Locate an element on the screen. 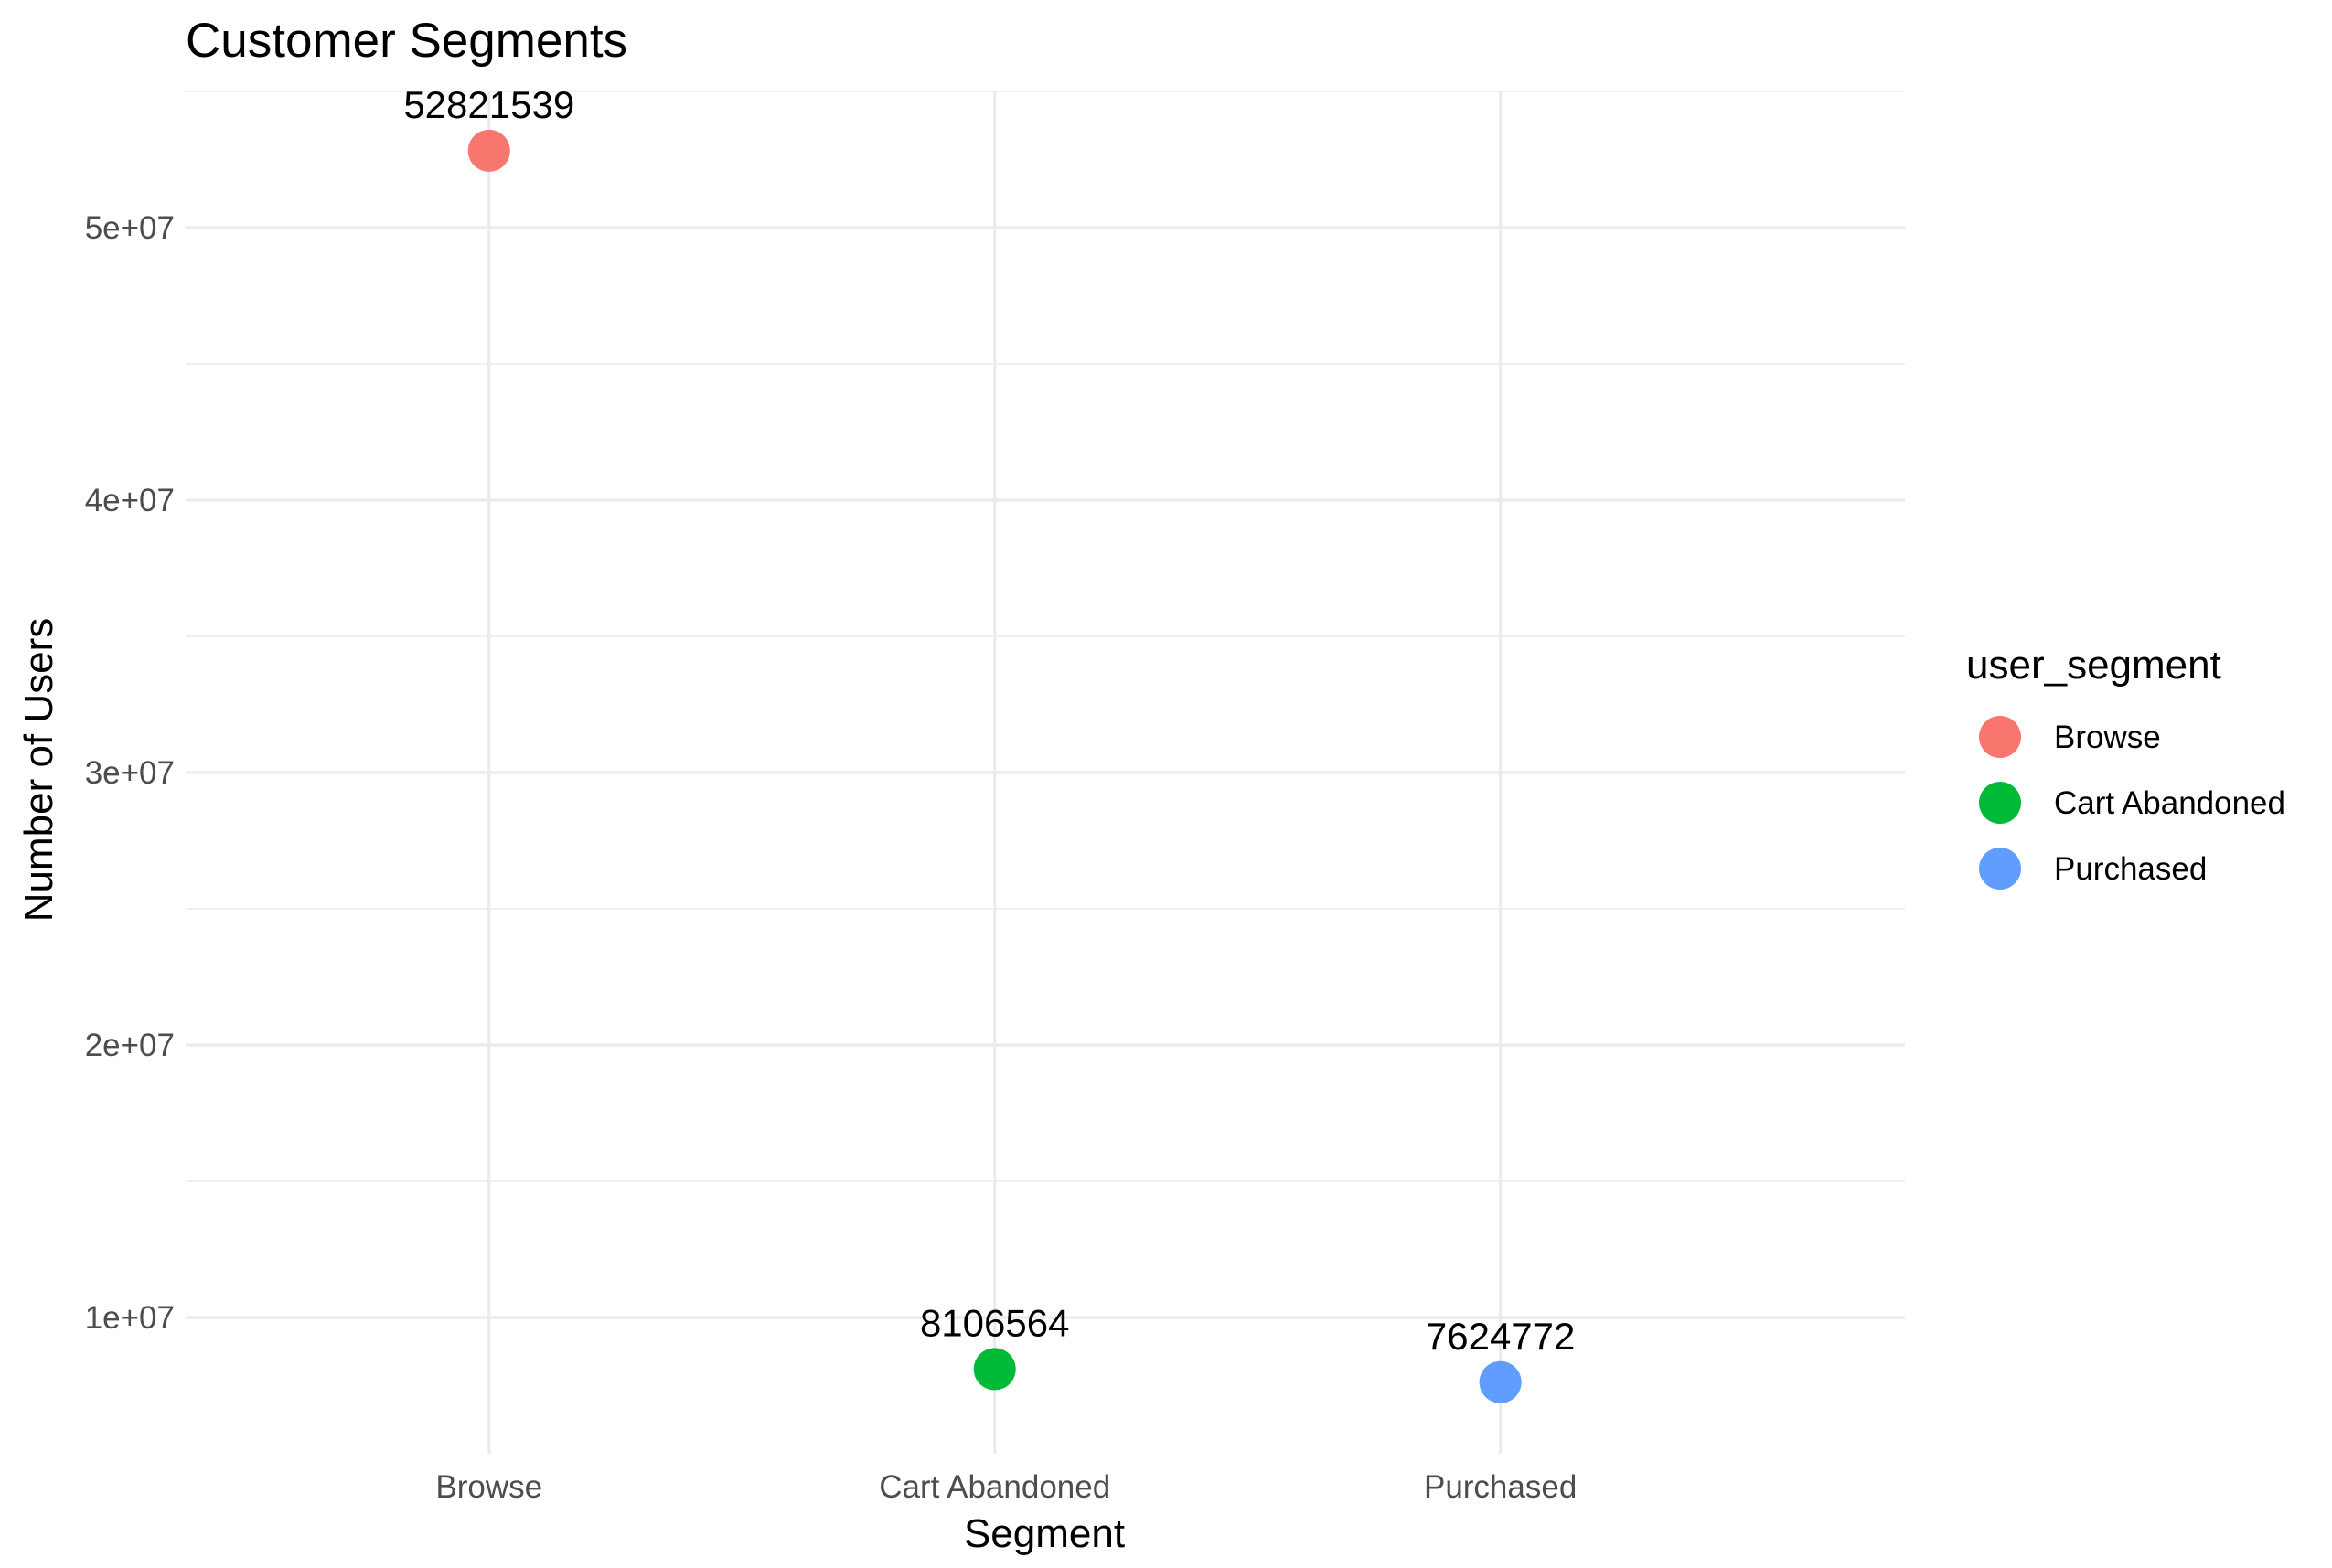 This screenshot has width=2332, height=1568. y-axis-ticks: 1e+07 2e+07 3e+07 4e+07 5e+07 is located at coordinates (130, 773).